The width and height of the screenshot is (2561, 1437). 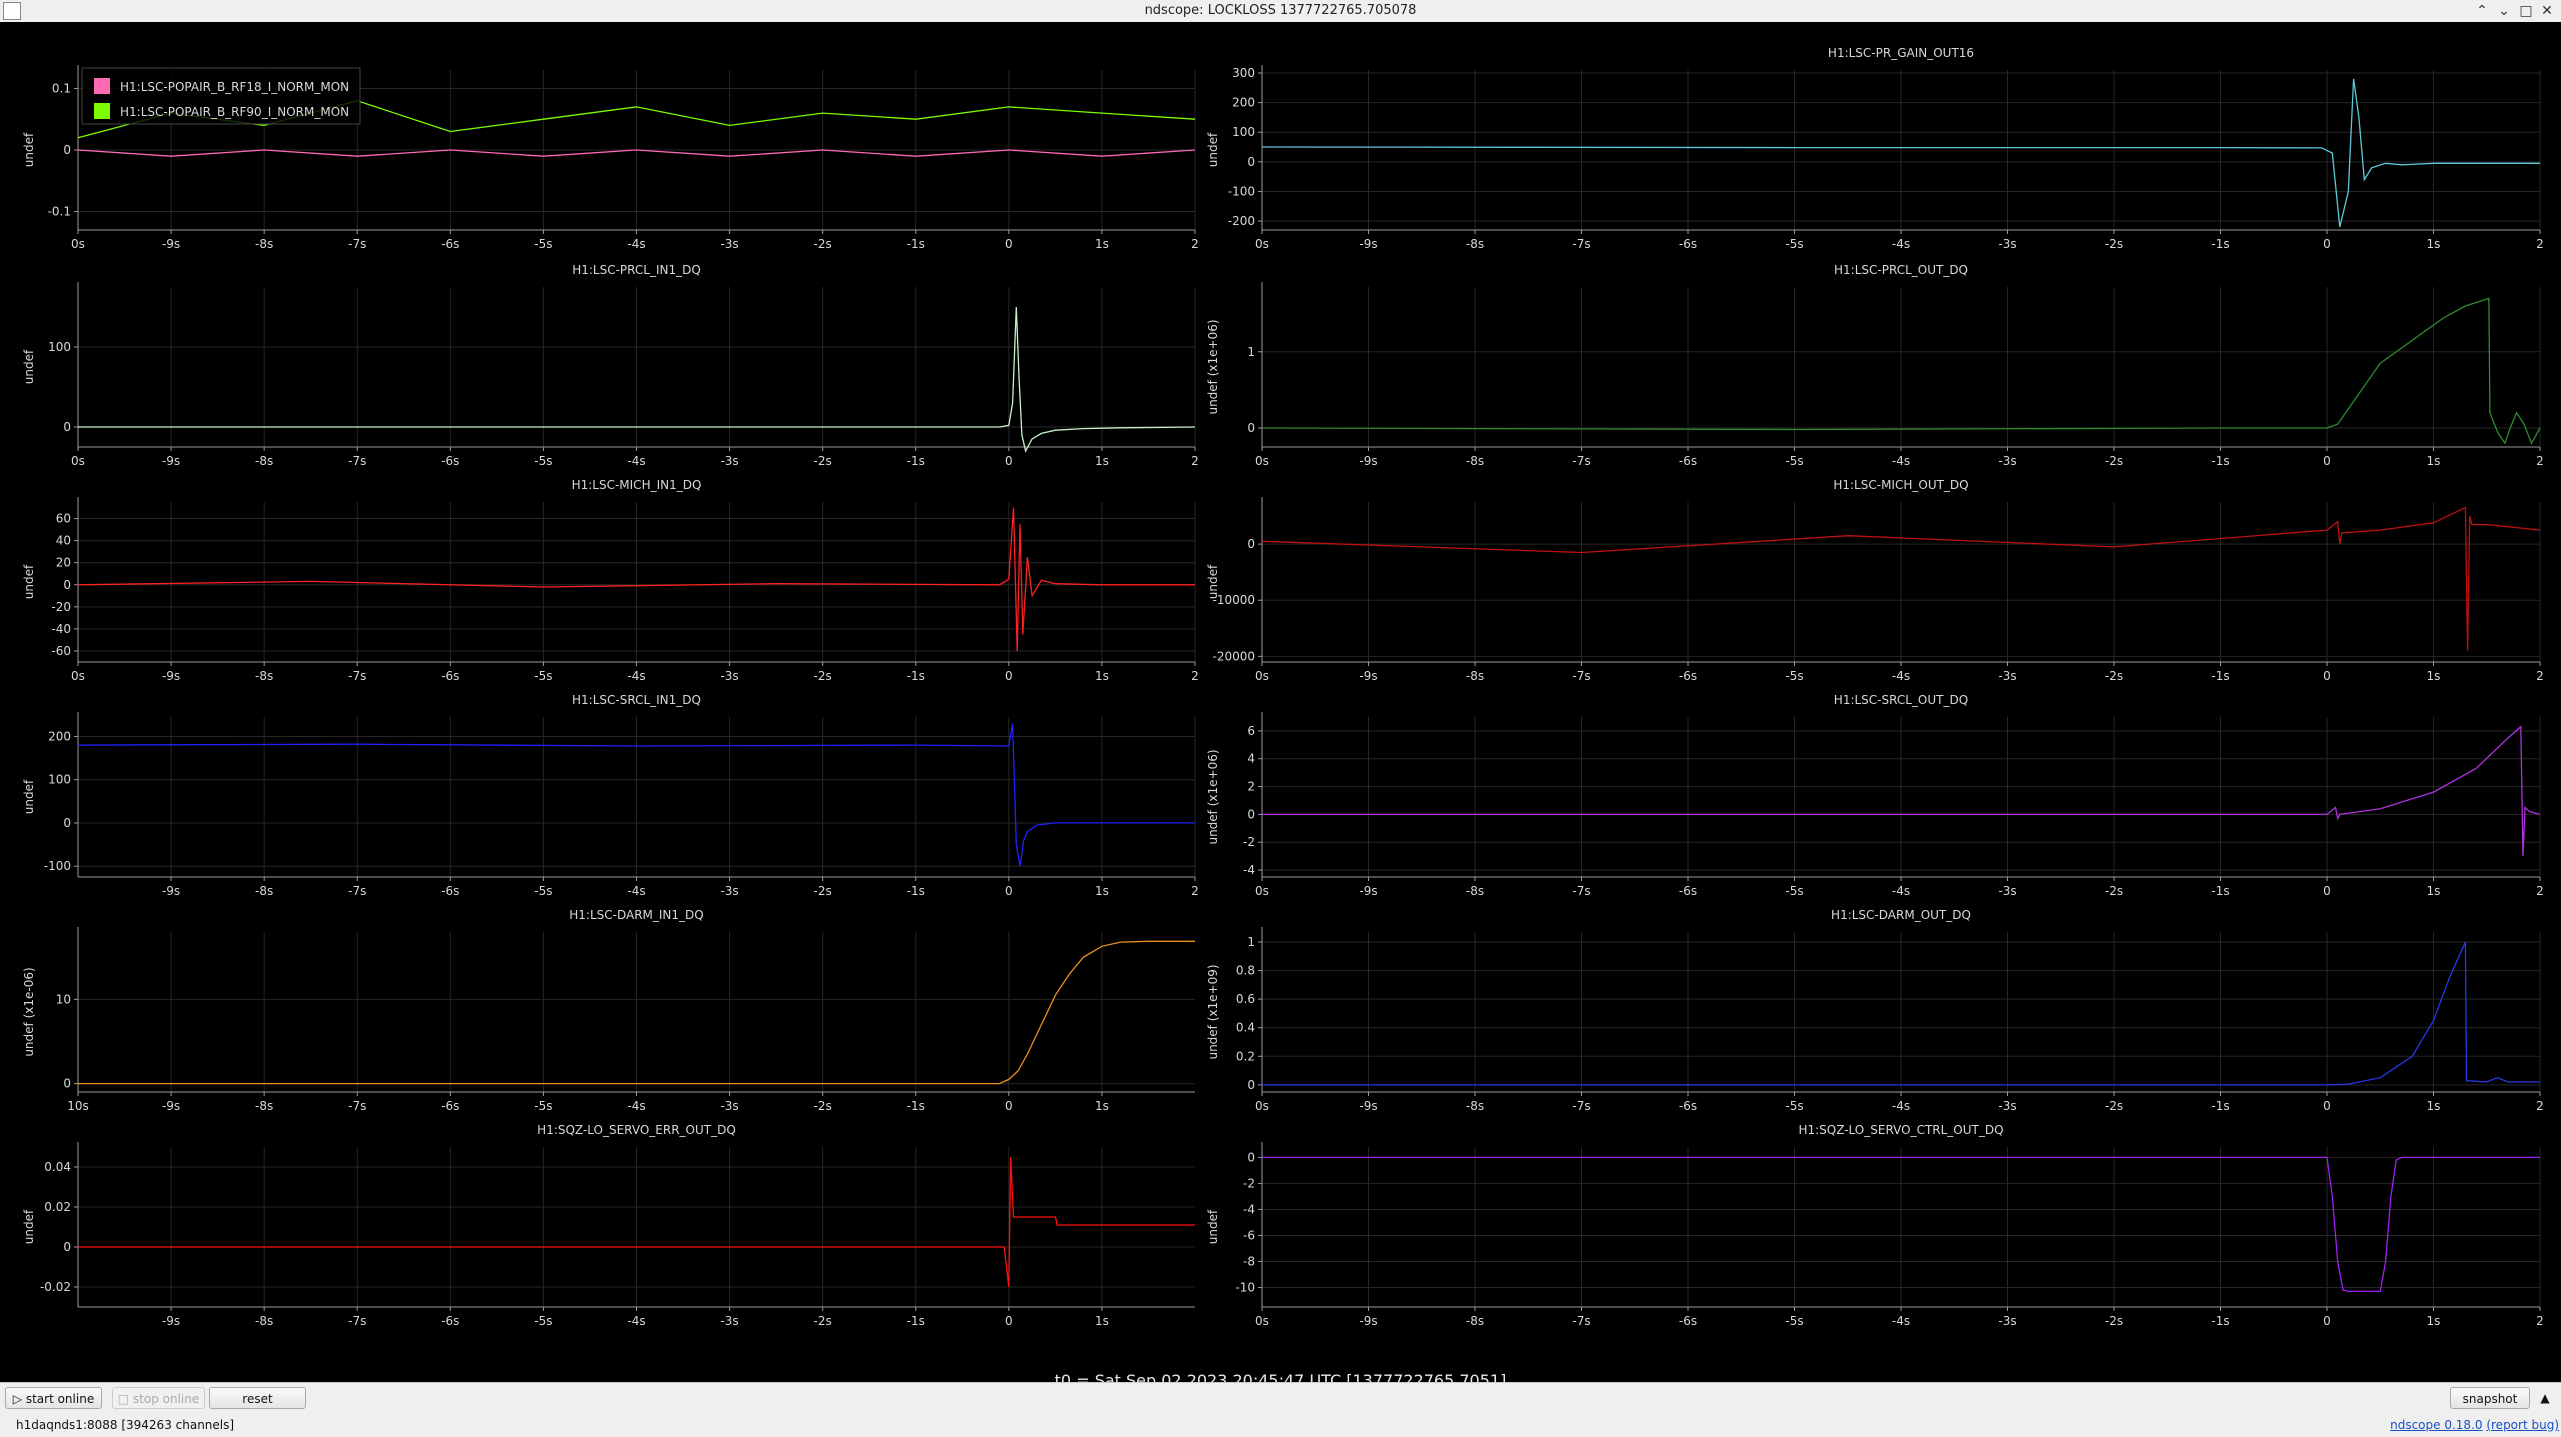 I want to click on snapshot-button: snapshot, so click(x=2490, y=1398).